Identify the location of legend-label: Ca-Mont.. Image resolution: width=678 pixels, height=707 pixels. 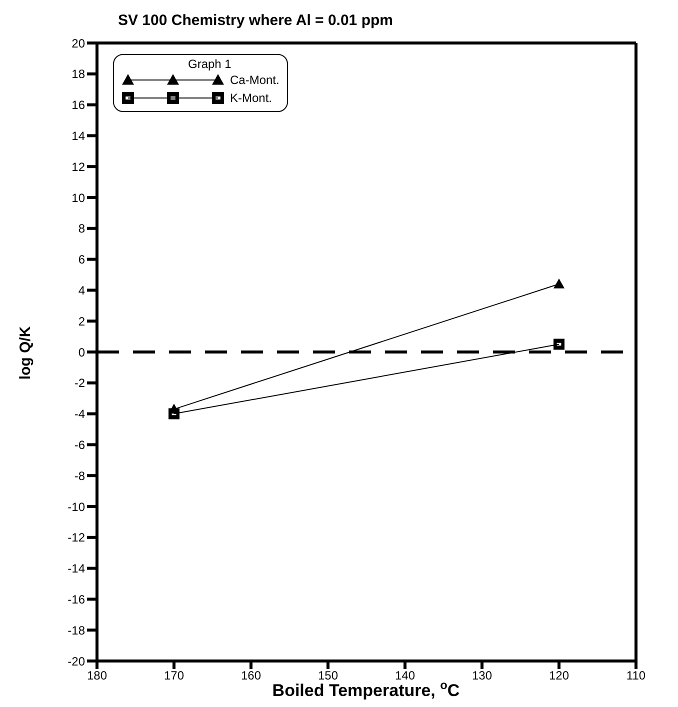
(255, 80).